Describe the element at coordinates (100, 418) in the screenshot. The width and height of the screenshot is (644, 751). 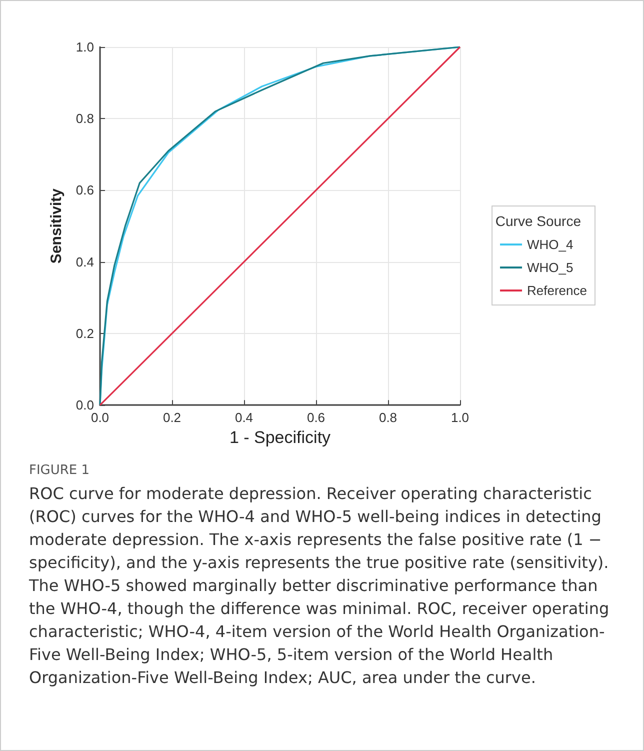
I see `x-tick-label: 0.0` at that location.